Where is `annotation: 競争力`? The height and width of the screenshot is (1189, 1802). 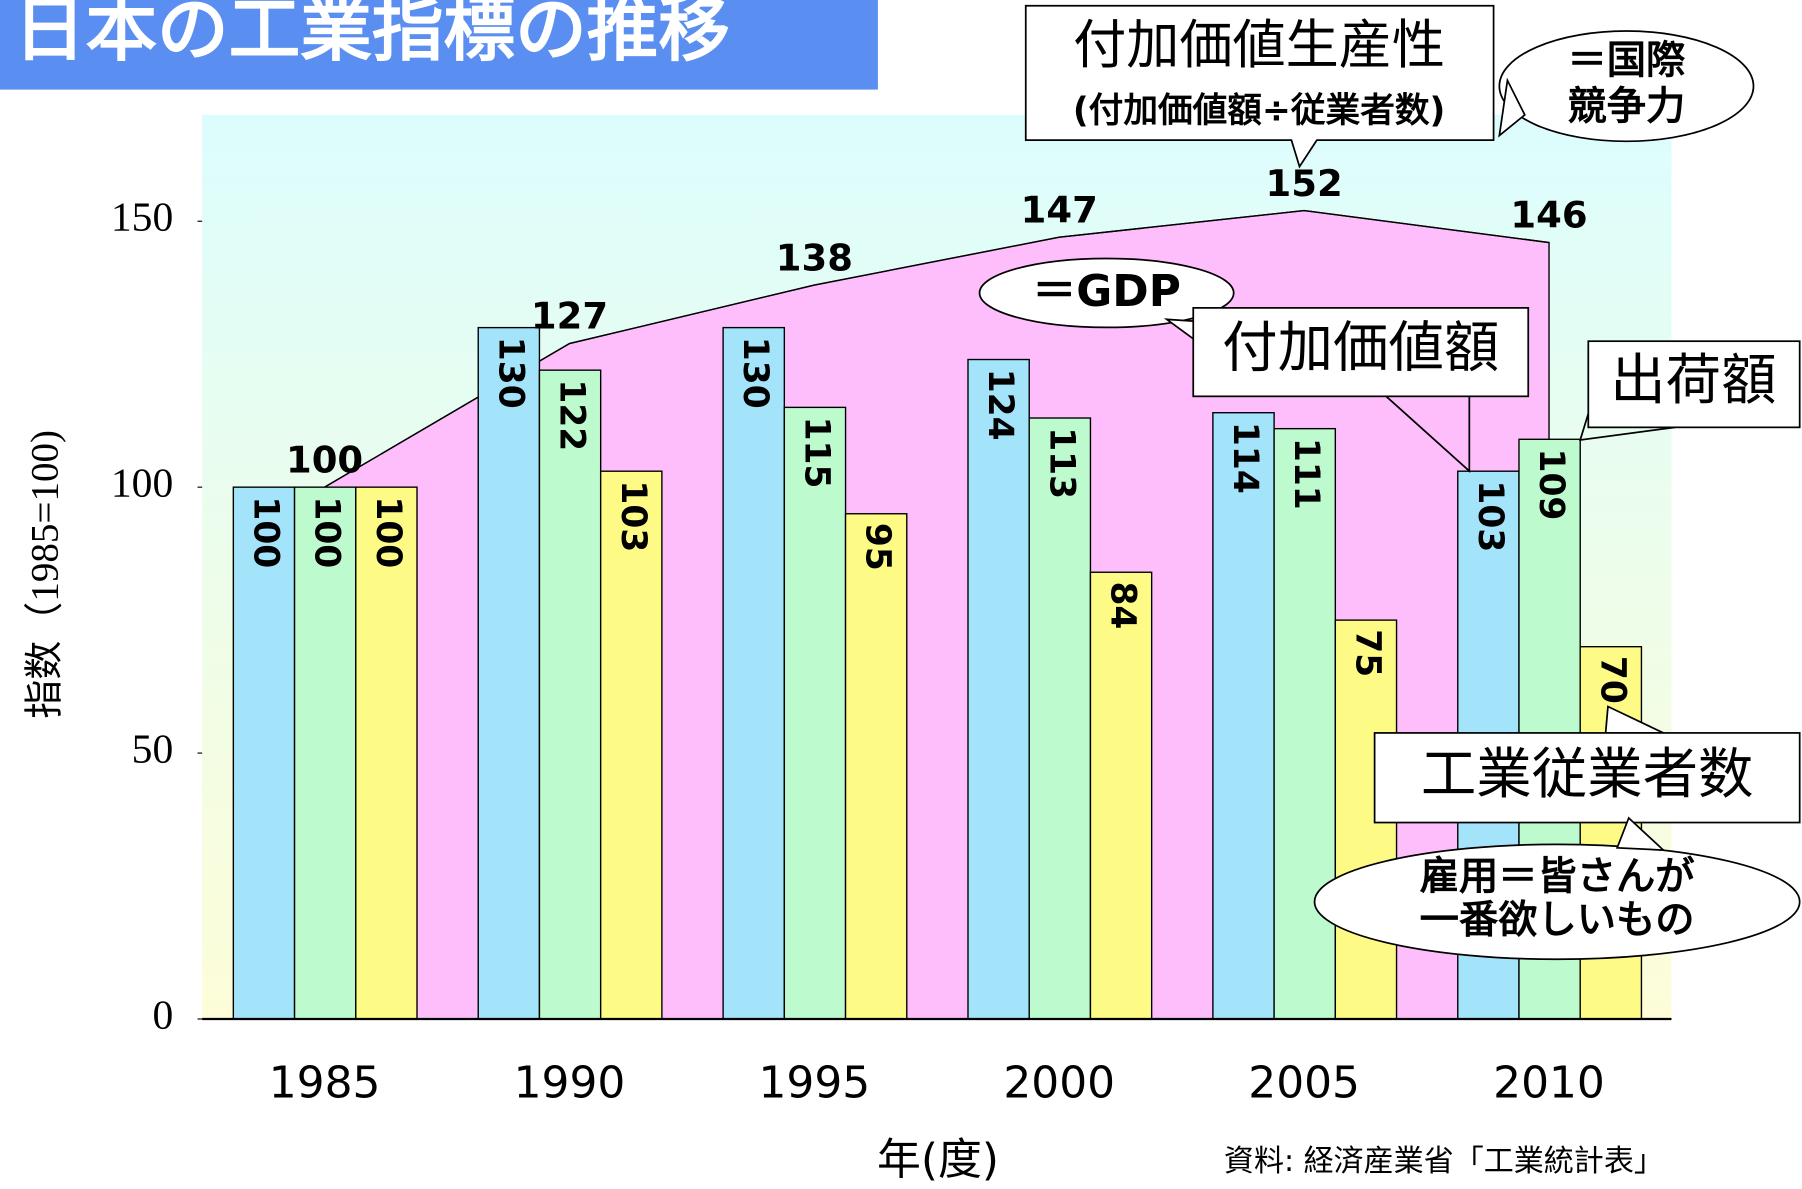
annotation: 競争力 is located at coordinates (1627, 107).